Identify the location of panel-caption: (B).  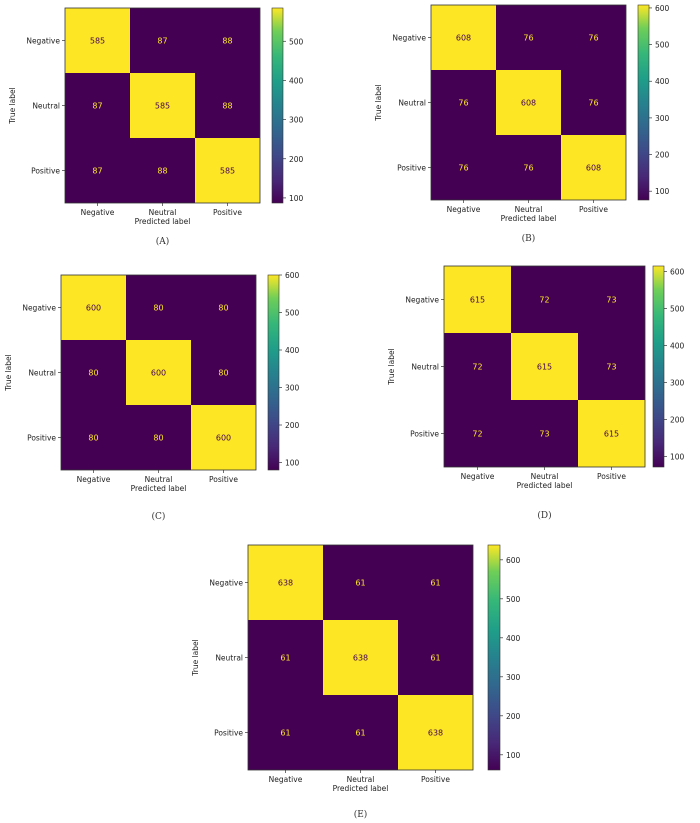
(529, 238).